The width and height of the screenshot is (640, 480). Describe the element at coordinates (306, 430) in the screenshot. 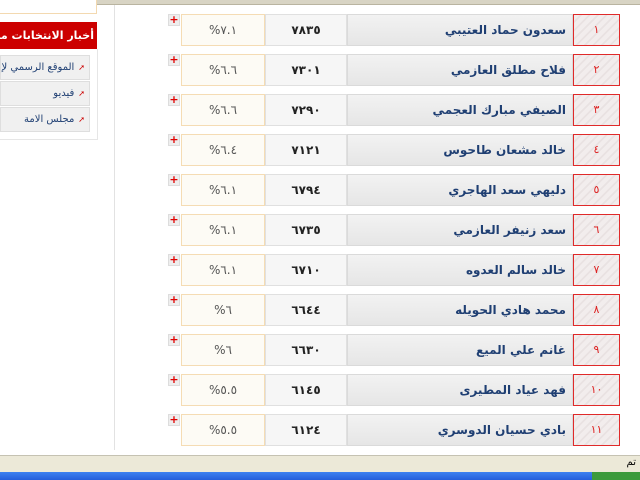

I see `vote-count: ٦١٢٤` at that location.